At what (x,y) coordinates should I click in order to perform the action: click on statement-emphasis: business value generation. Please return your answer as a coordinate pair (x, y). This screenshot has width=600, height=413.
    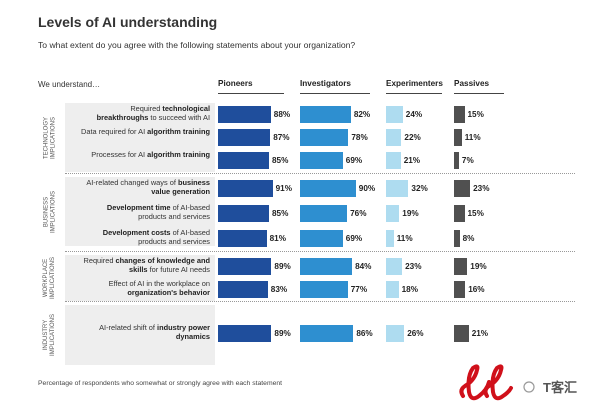
    Looking at the image, I should click on (180, 187).